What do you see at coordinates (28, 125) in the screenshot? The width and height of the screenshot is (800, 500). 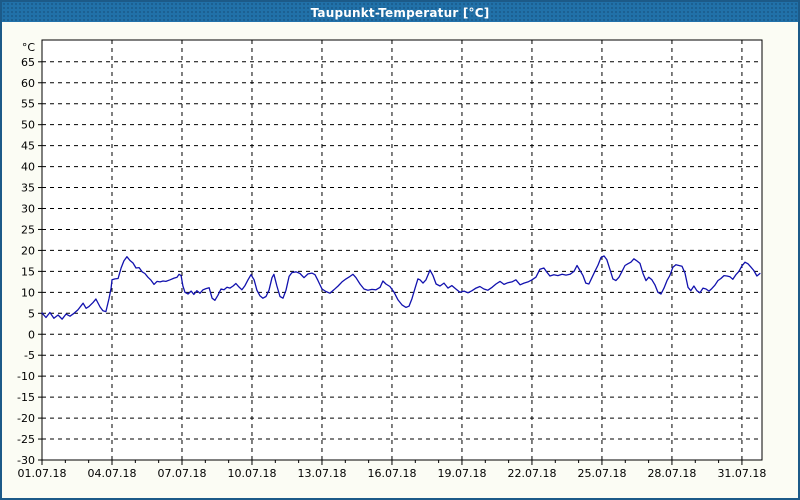 I see `y-tick-label: 50` at bounding box center [28, 125].